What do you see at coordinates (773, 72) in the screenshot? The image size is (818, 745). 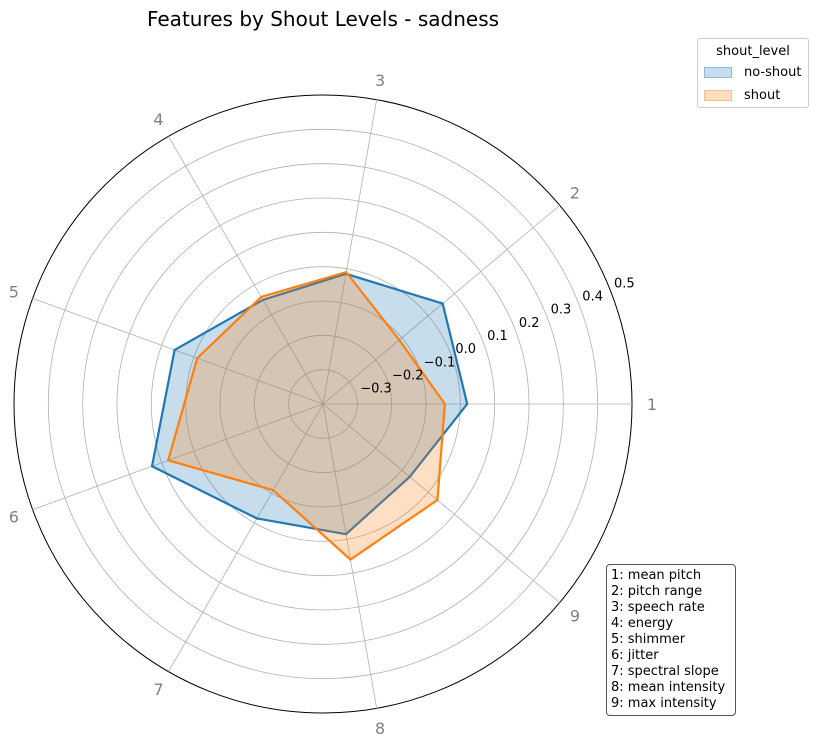 I see `legend-label-no-shout: no-shout` at bounding box center [773, 72].